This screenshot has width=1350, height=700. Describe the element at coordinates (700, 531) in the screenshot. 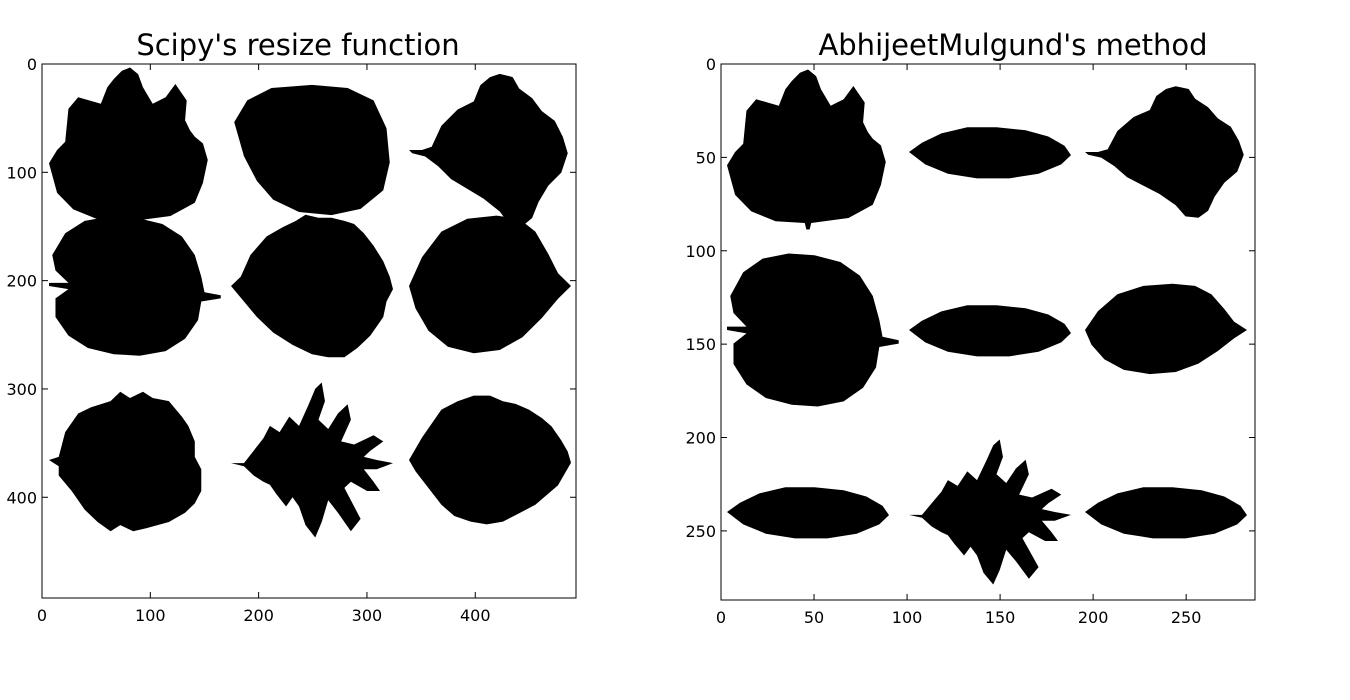

I see `right-ytick-label: 250` at that location.